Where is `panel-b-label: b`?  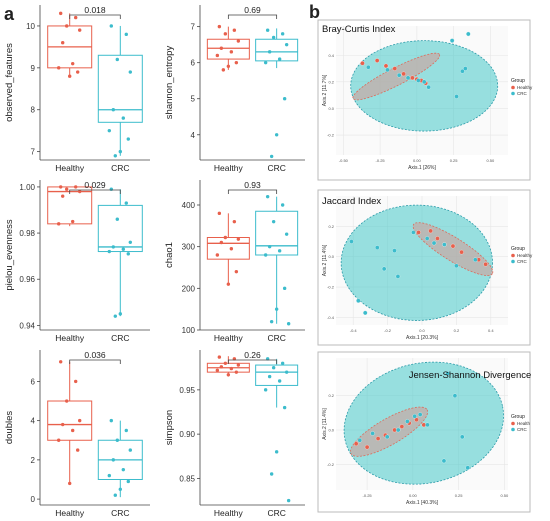
panel-b-label: b is located at coordinates (314, 12).